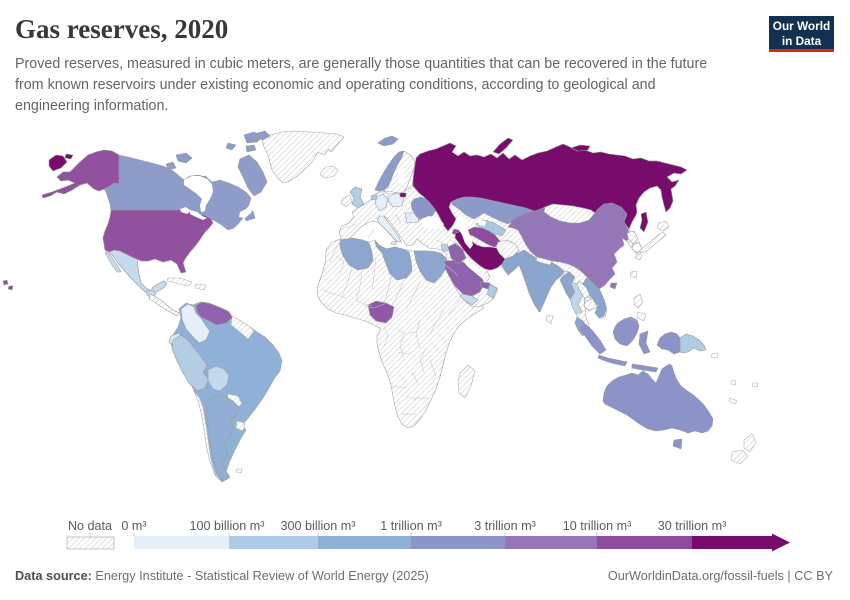 This screenshot has width=850, height=600. I want to click on svg-text: No data, so click(90, 526).